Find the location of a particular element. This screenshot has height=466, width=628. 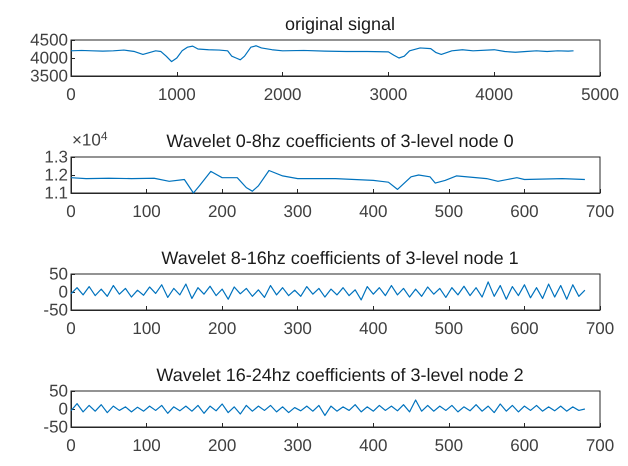

x-tick-label: 3000 is located at coordinates (388, 94).